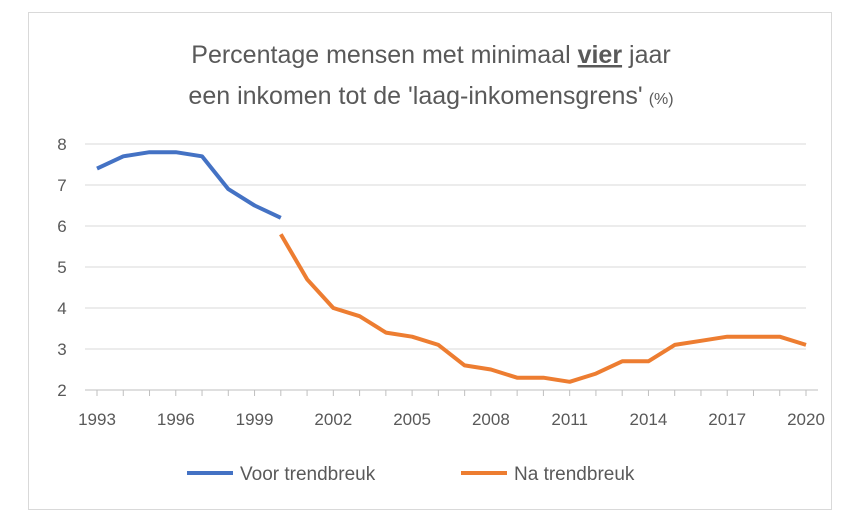 The height and width of the screenshot is (527, 858). What do you see at coordinates (61, 226) in the screenshot?
I see `y-tick-label: 6` at bounding box center [61, 226].